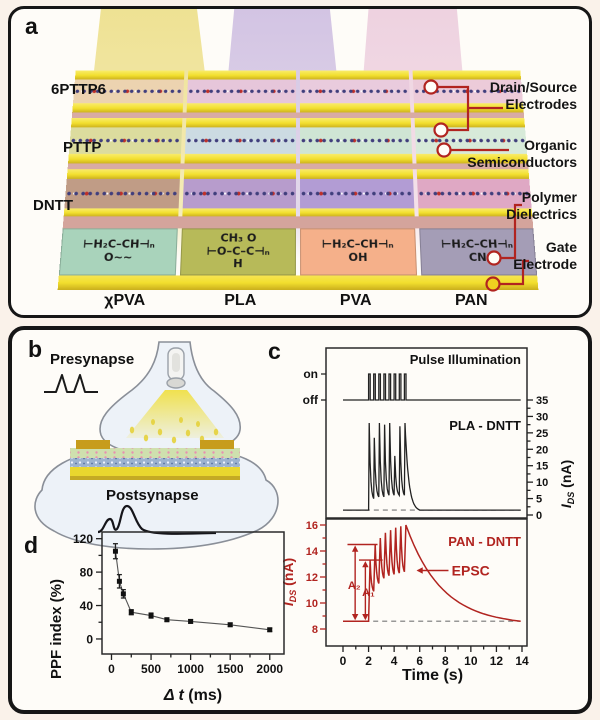 The width and height of the screenshot is (600, 720). Describe the element at coordinates (343, 661) in the screenshot. I see `x-tick-label: 0` at that location.